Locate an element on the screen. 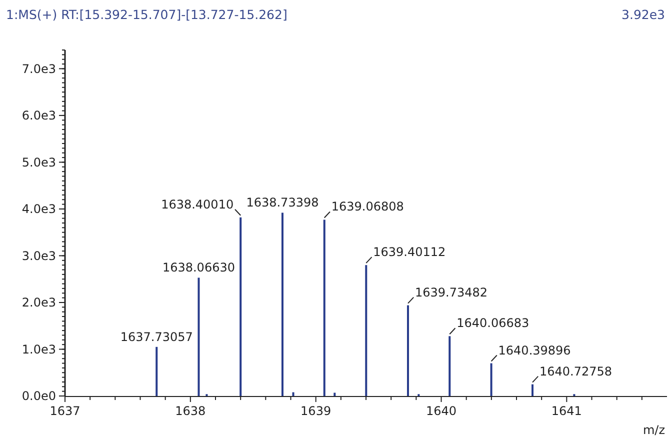  y-tick-label: 1.0e3 is located at coordinates (39, 349).